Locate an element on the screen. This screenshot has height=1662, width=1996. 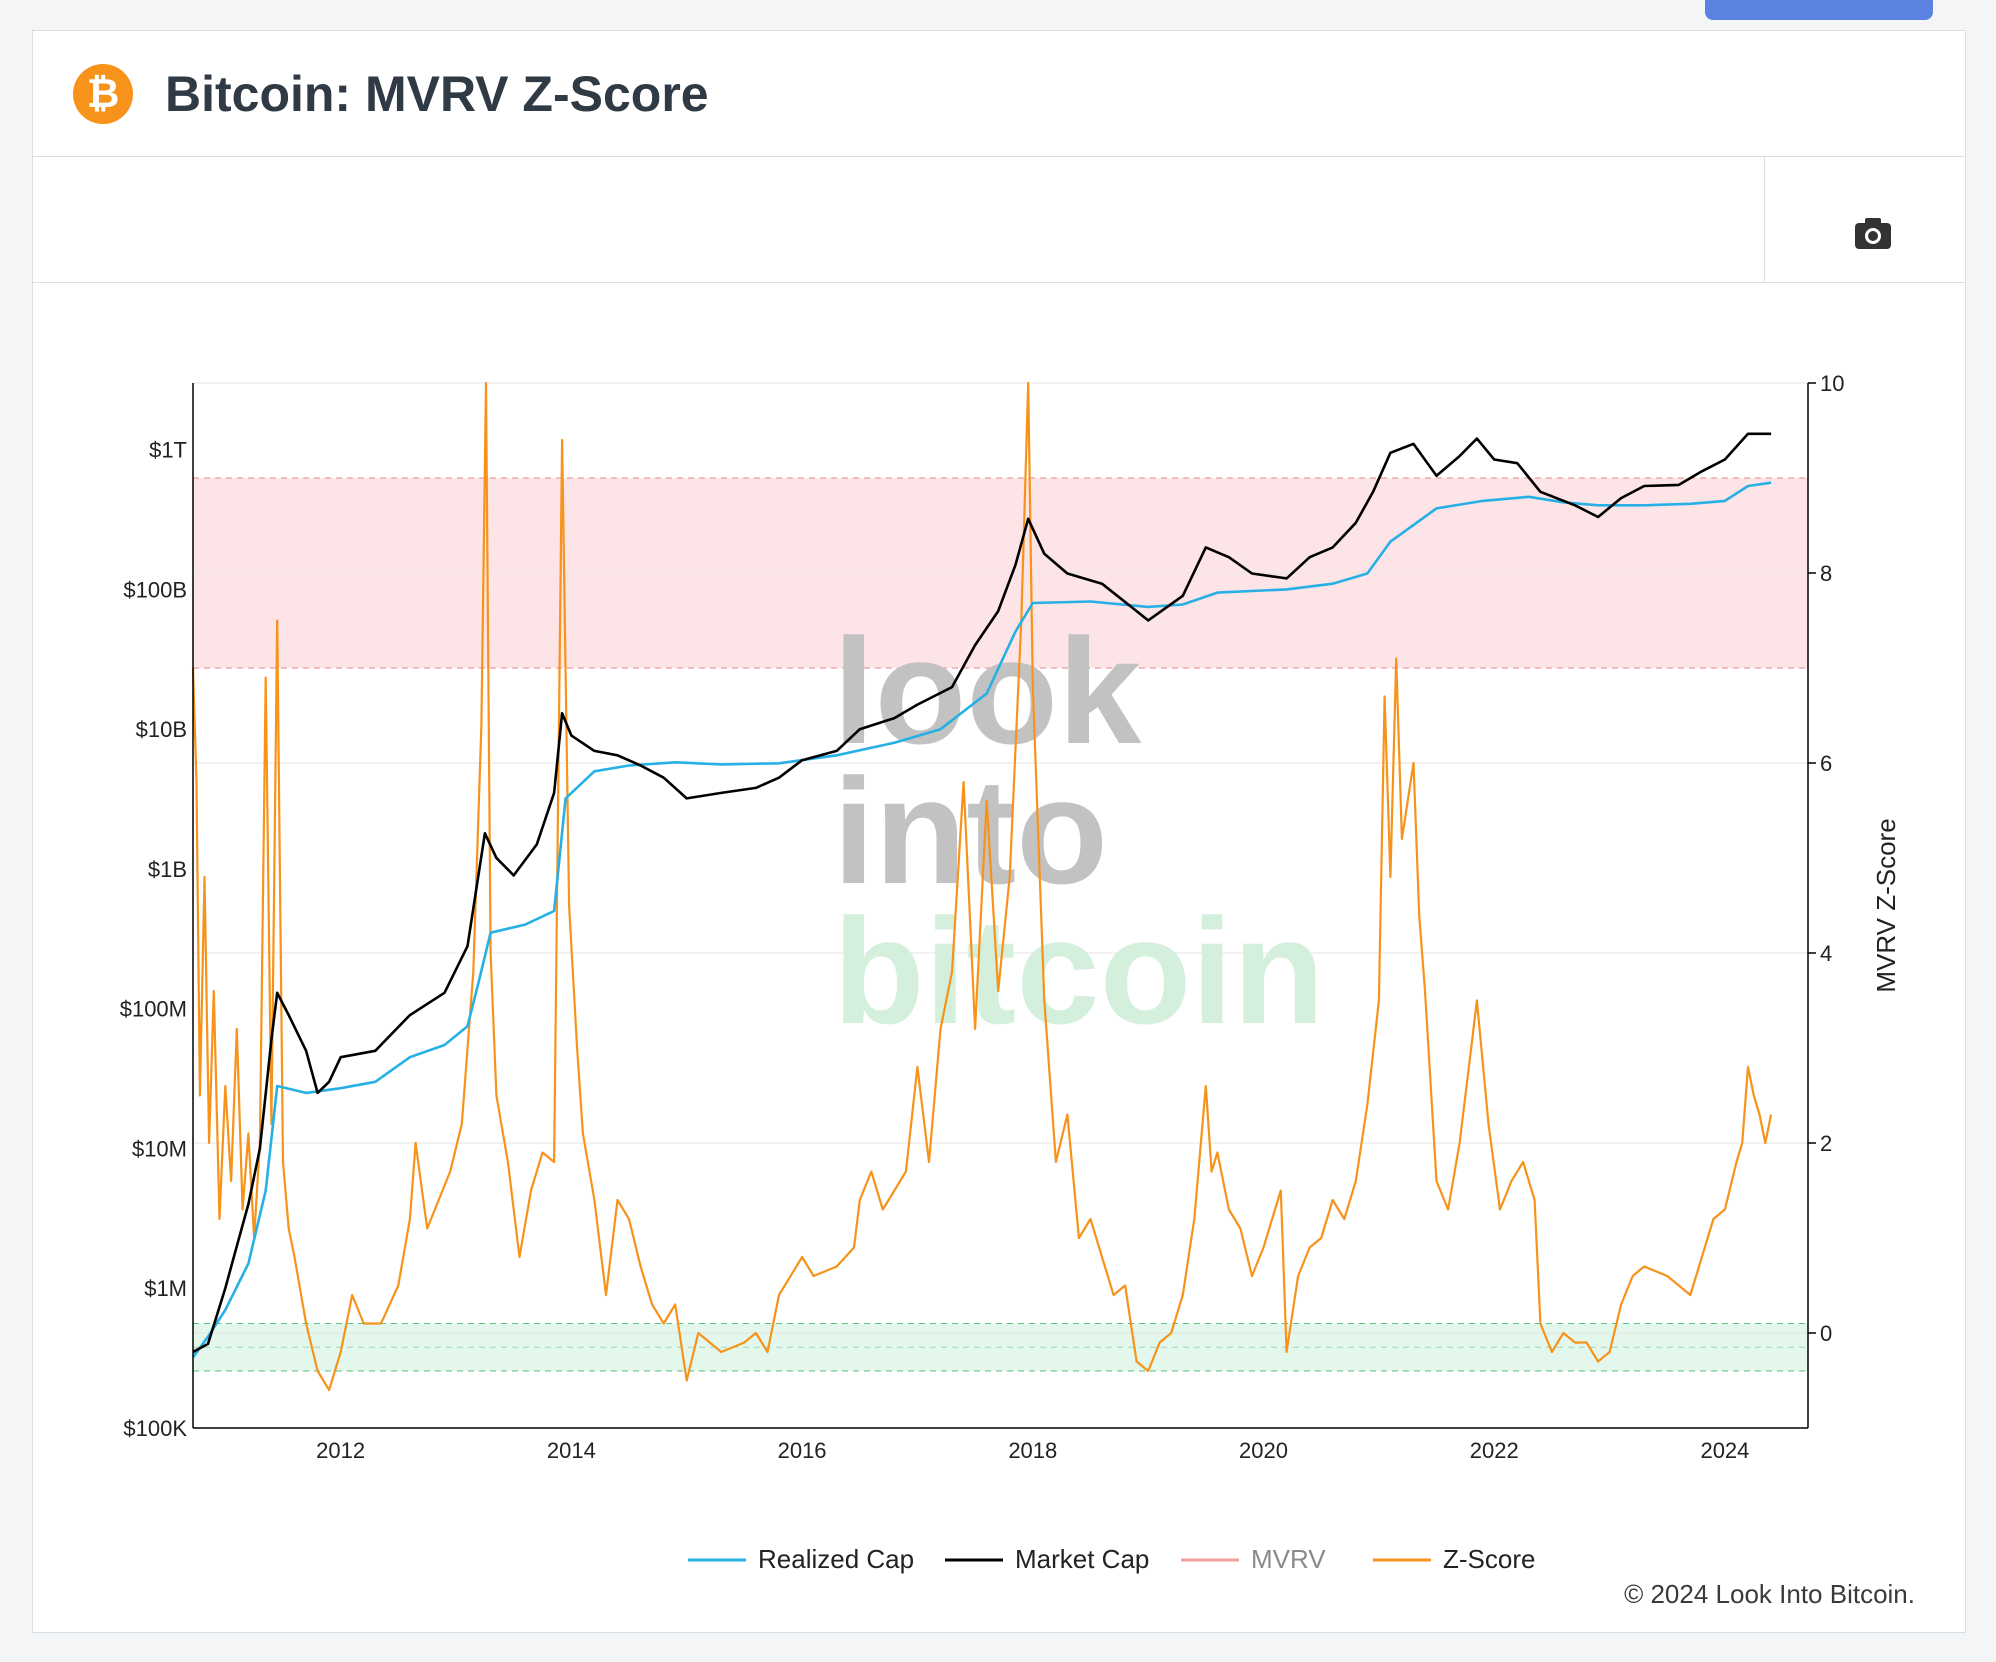
card-header: ₿ Bitcoin: MVRV Z-Score is located at coordinates (999, 94).